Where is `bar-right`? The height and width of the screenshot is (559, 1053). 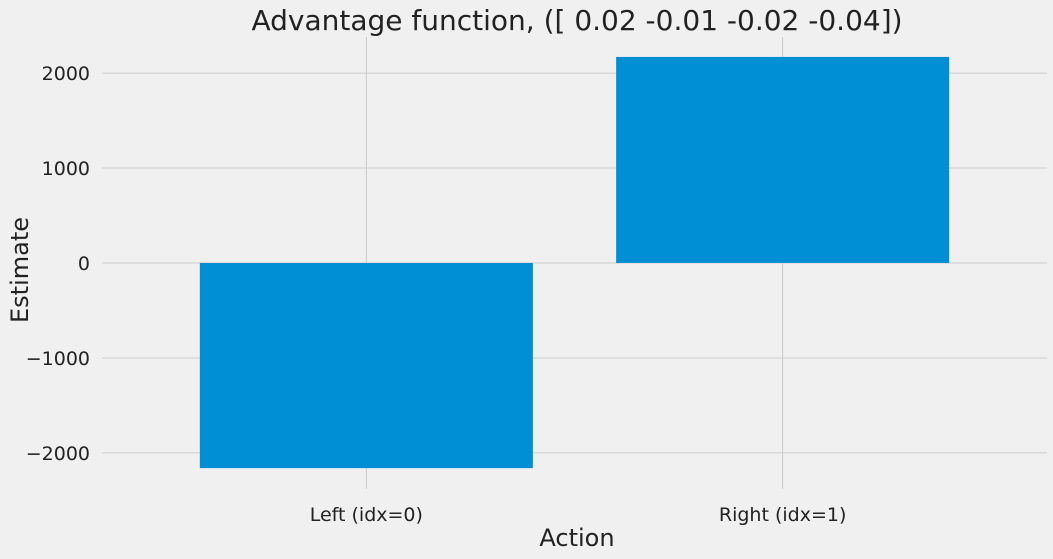
bar-right is located at coordinates (783, 159).